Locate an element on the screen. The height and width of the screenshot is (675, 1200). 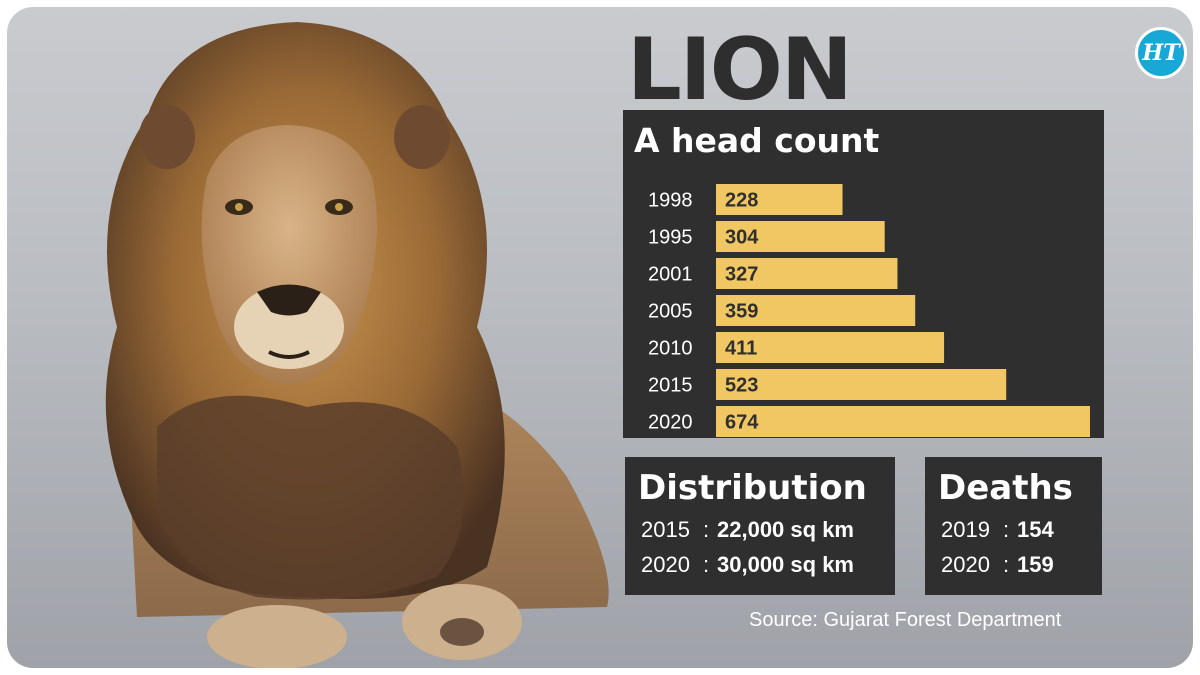
distribution-year: 2020 is located at coordinates (665, 564).